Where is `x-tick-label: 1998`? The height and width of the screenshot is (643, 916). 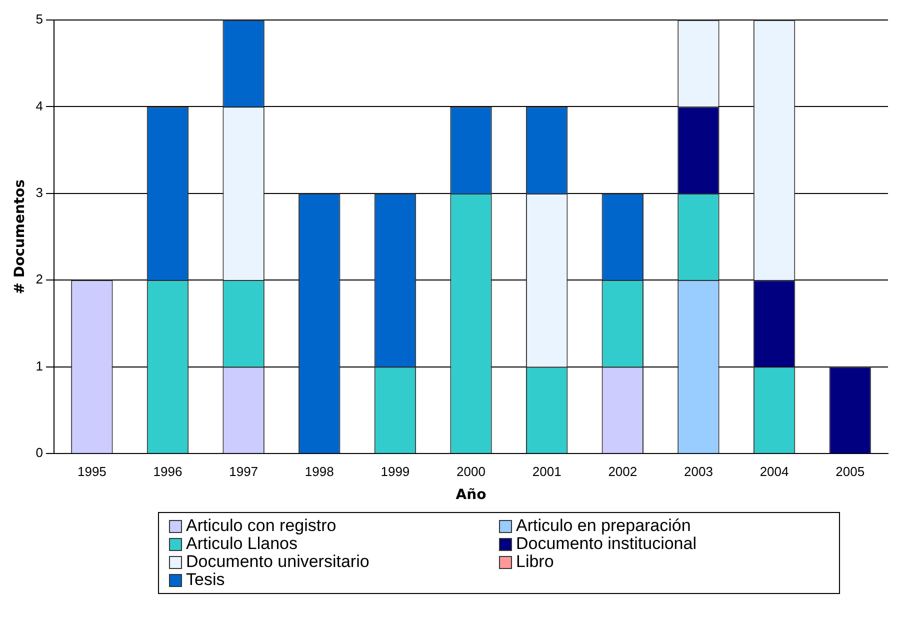
x-tick-label: 1998 is located at coordinates (319, 471).